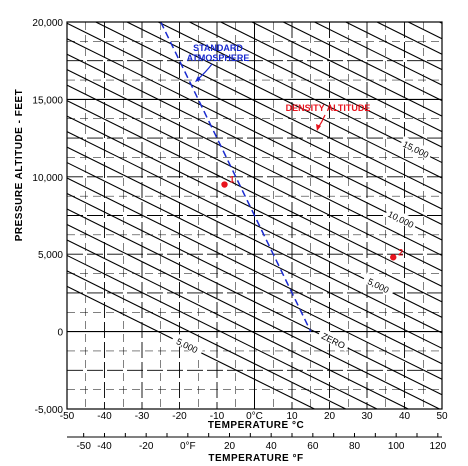 Image resolution: width=468 pixels, height=466 pixels. What do you see at coordinates (47, 23) in the screenshot?
I see `y-tick-label: 20,000` at bounding box center [47, 23].